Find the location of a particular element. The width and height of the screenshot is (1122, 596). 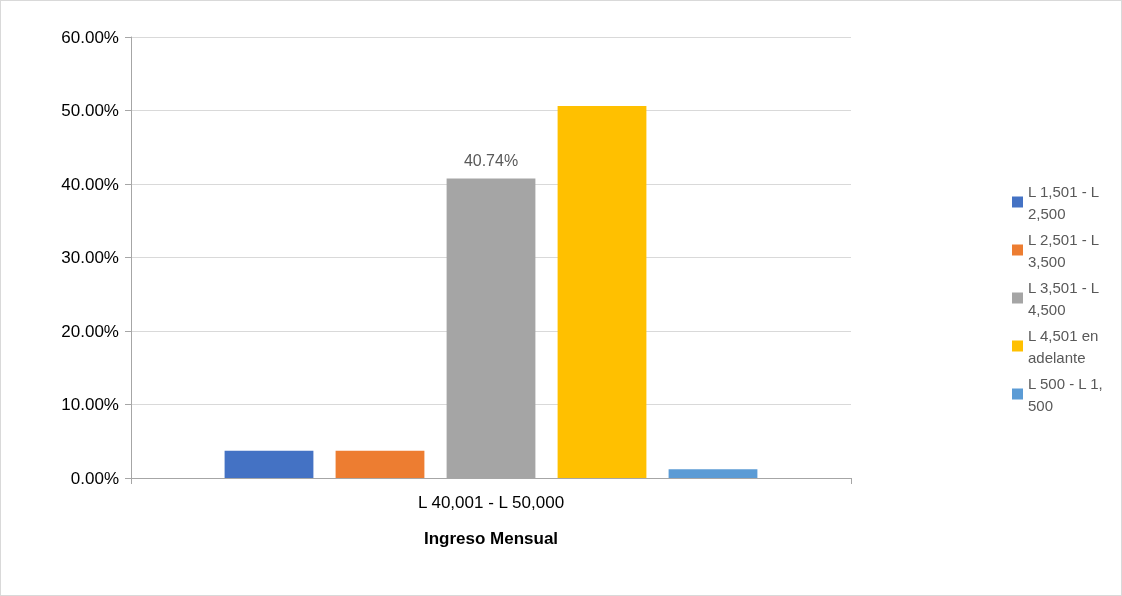

legend-label: L 4,501 en adelante is located at coordinates (1065, 346).